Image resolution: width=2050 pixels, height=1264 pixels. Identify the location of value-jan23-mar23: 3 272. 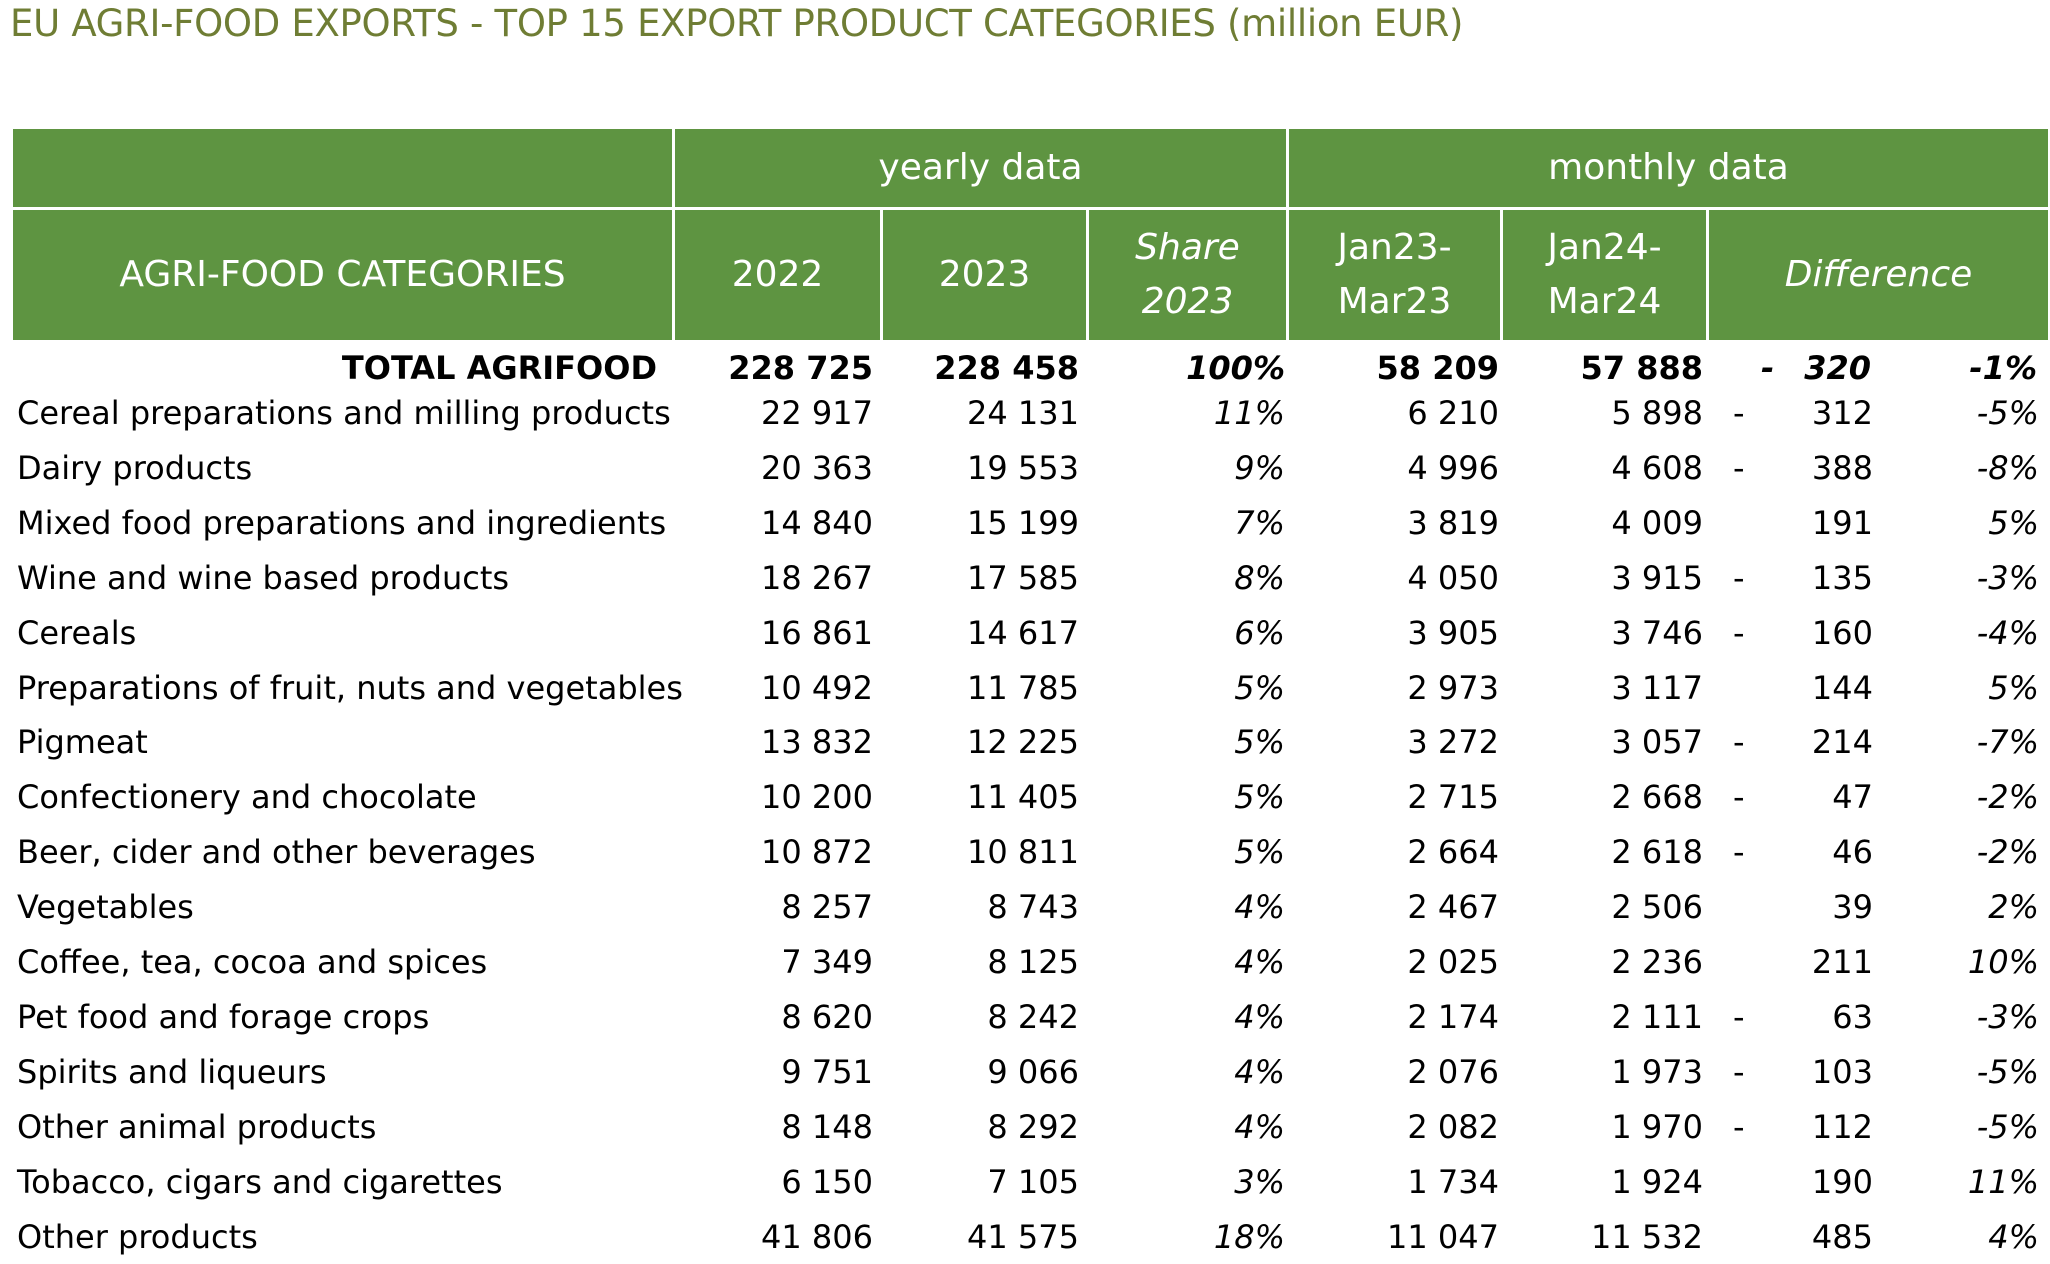
(1453, 742).